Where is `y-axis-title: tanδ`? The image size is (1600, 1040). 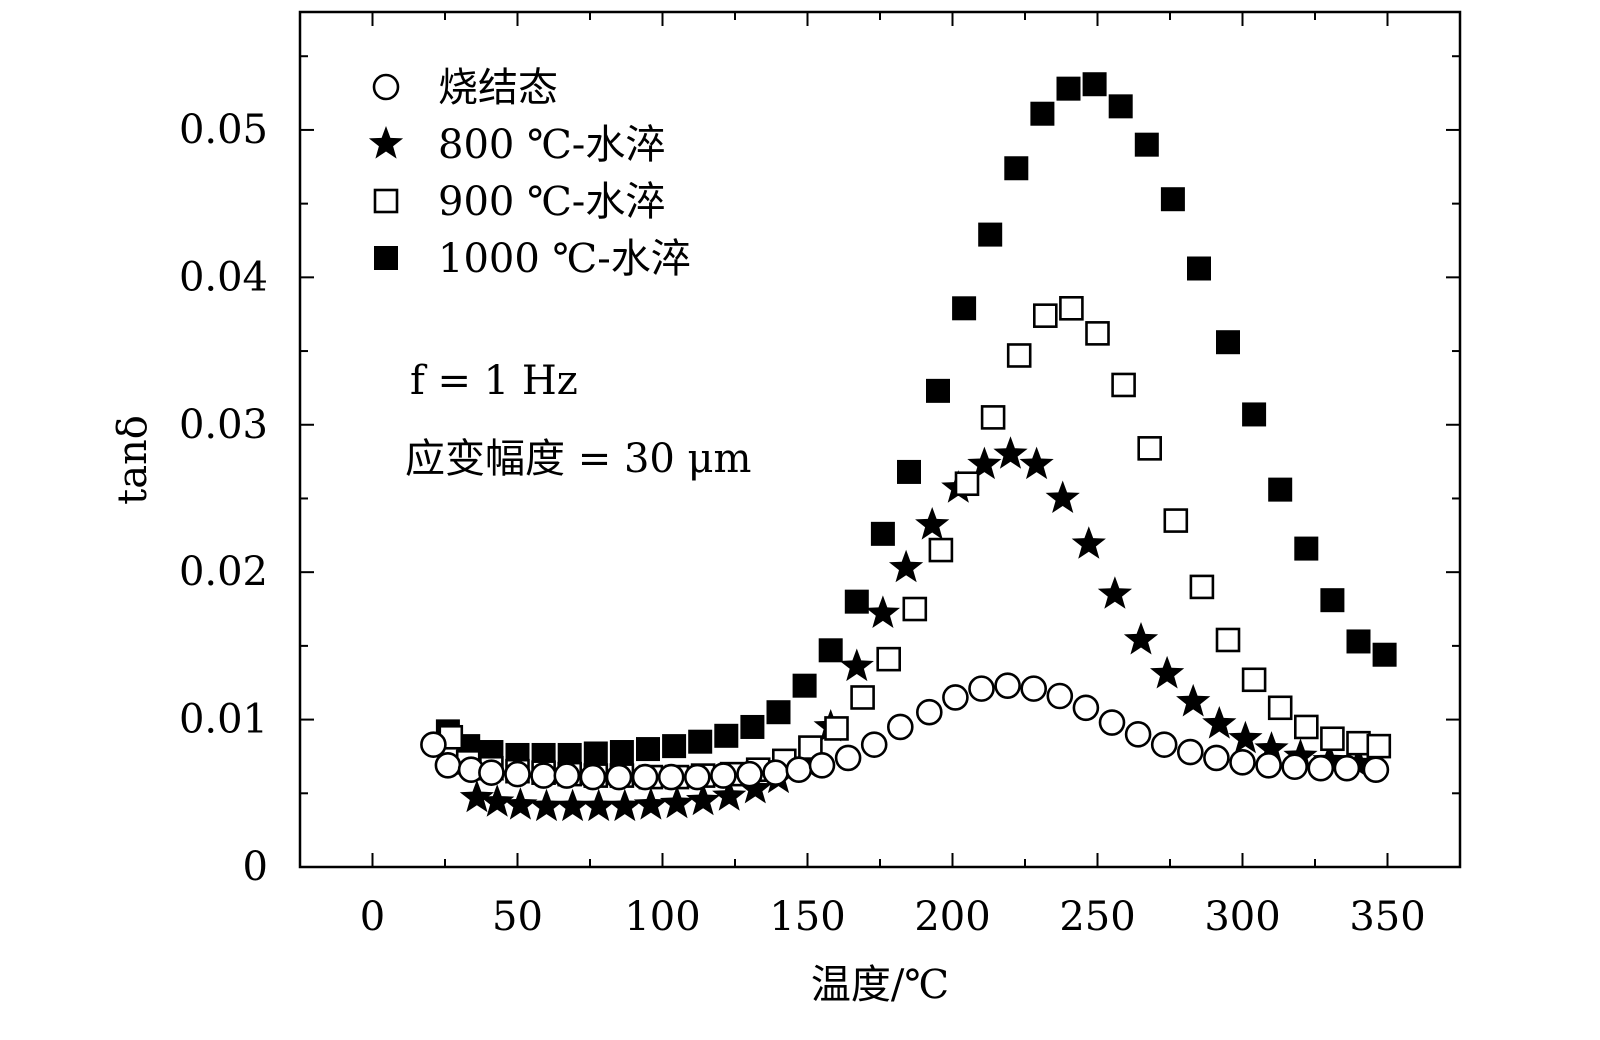 y-axis-title: tanδ is located at coordinates (133, 460).